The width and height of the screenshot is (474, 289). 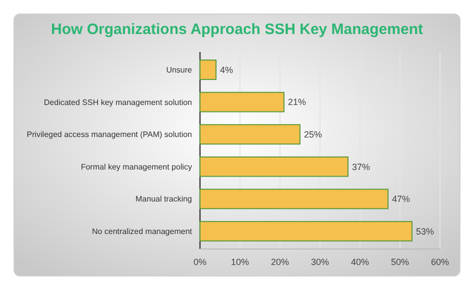 I want to click on x-tick-label: 40%, so click(x=360, y=262).